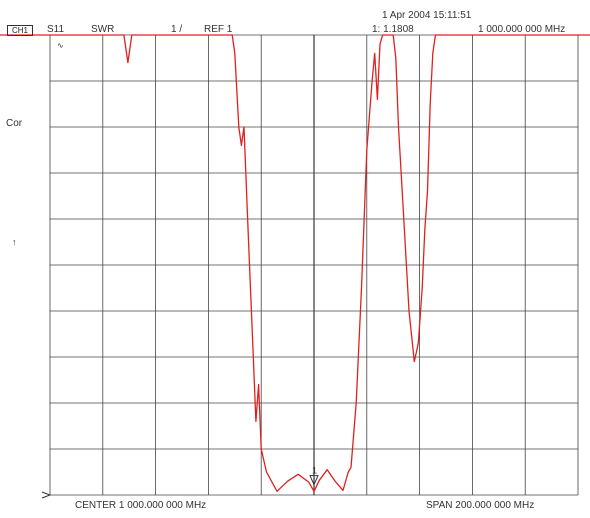 This screenshot has height=518, width=590. What do you see at coordinates (14, 242) in the screenshot?
I see `marker-arrow-icon: ↑` at bounding box center [14, 242].